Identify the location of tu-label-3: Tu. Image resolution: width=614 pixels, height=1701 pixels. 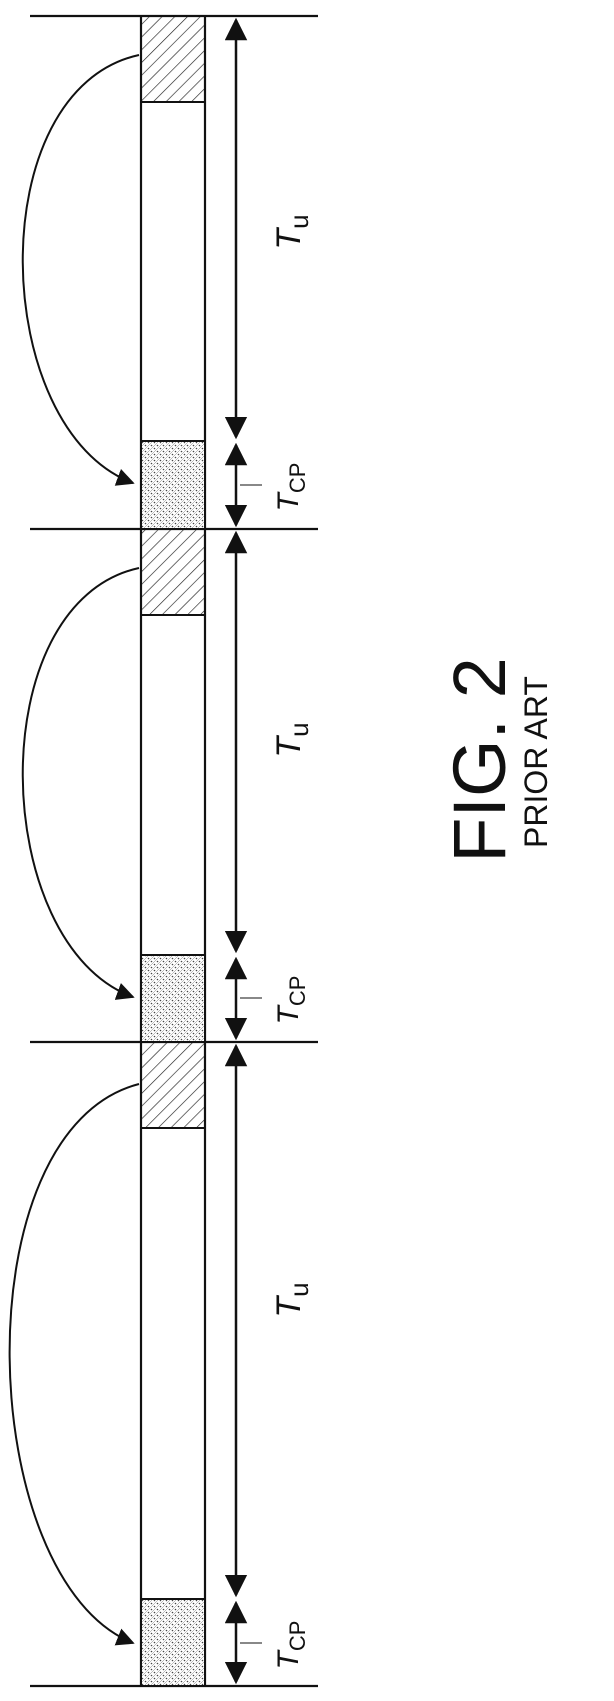
(292, 1299).